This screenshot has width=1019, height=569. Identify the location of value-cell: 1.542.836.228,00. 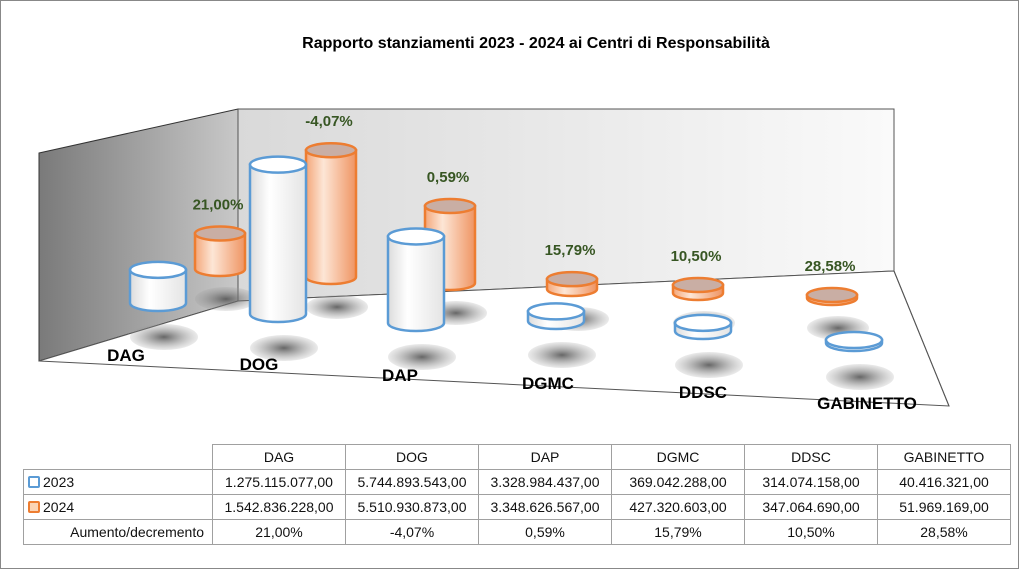
(279, 507).